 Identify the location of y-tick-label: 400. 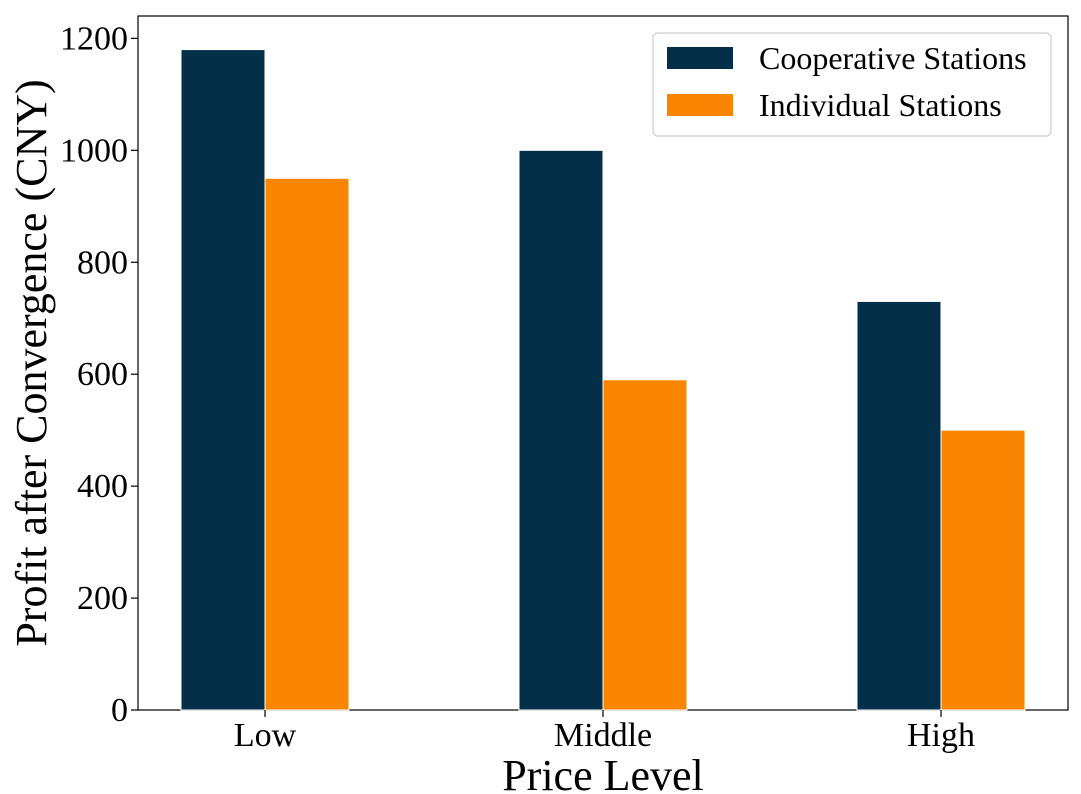
(102, 486).